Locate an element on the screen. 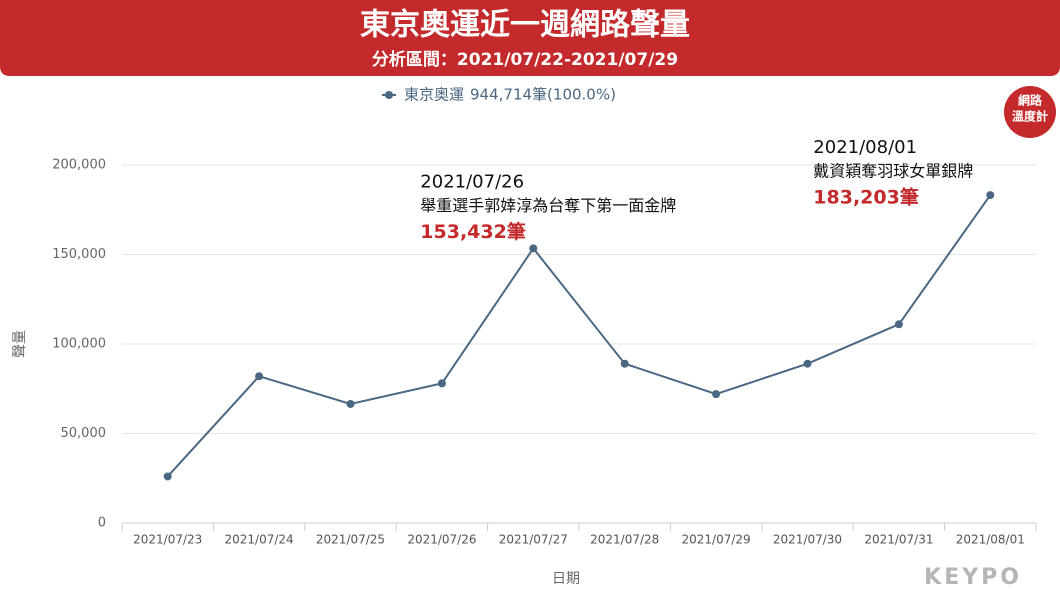 The image size is (1060, 596). annotation-text: 戴資穎奪羽球女單銀牌 is located at coordinates (893, 171).